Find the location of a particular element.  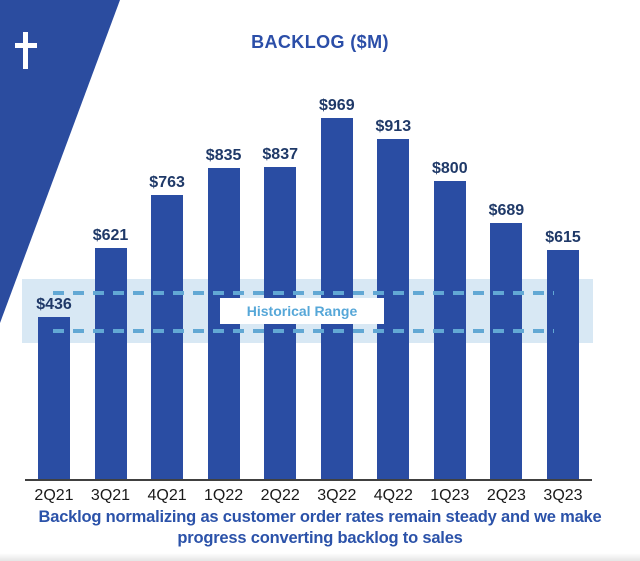

bar-value-label-2Q22: $837 is located at coordinates (280, 155).